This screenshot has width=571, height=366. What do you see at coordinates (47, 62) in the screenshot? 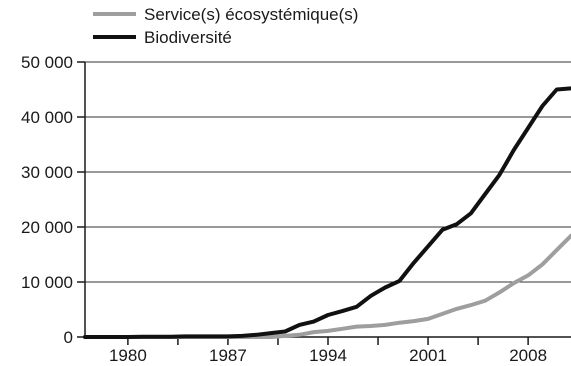
I see `y-tick-label: 50 000` at bounding box center [47, 62].